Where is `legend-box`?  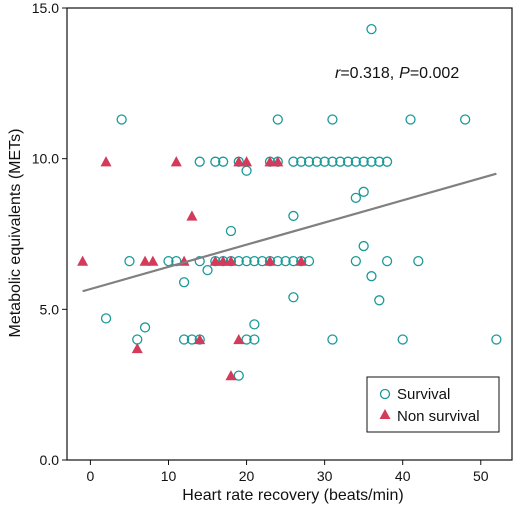
legend-box is located at coordinates (433, 404).